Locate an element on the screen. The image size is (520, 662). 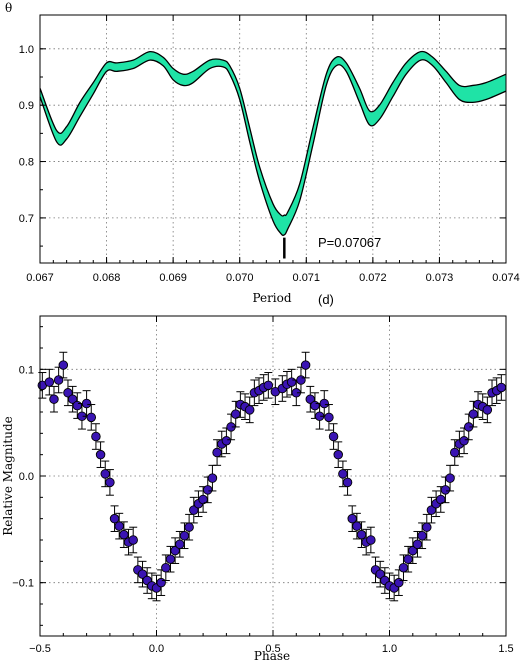
top-x-tick-label: 0.072 is located at coordinates (373, 278).